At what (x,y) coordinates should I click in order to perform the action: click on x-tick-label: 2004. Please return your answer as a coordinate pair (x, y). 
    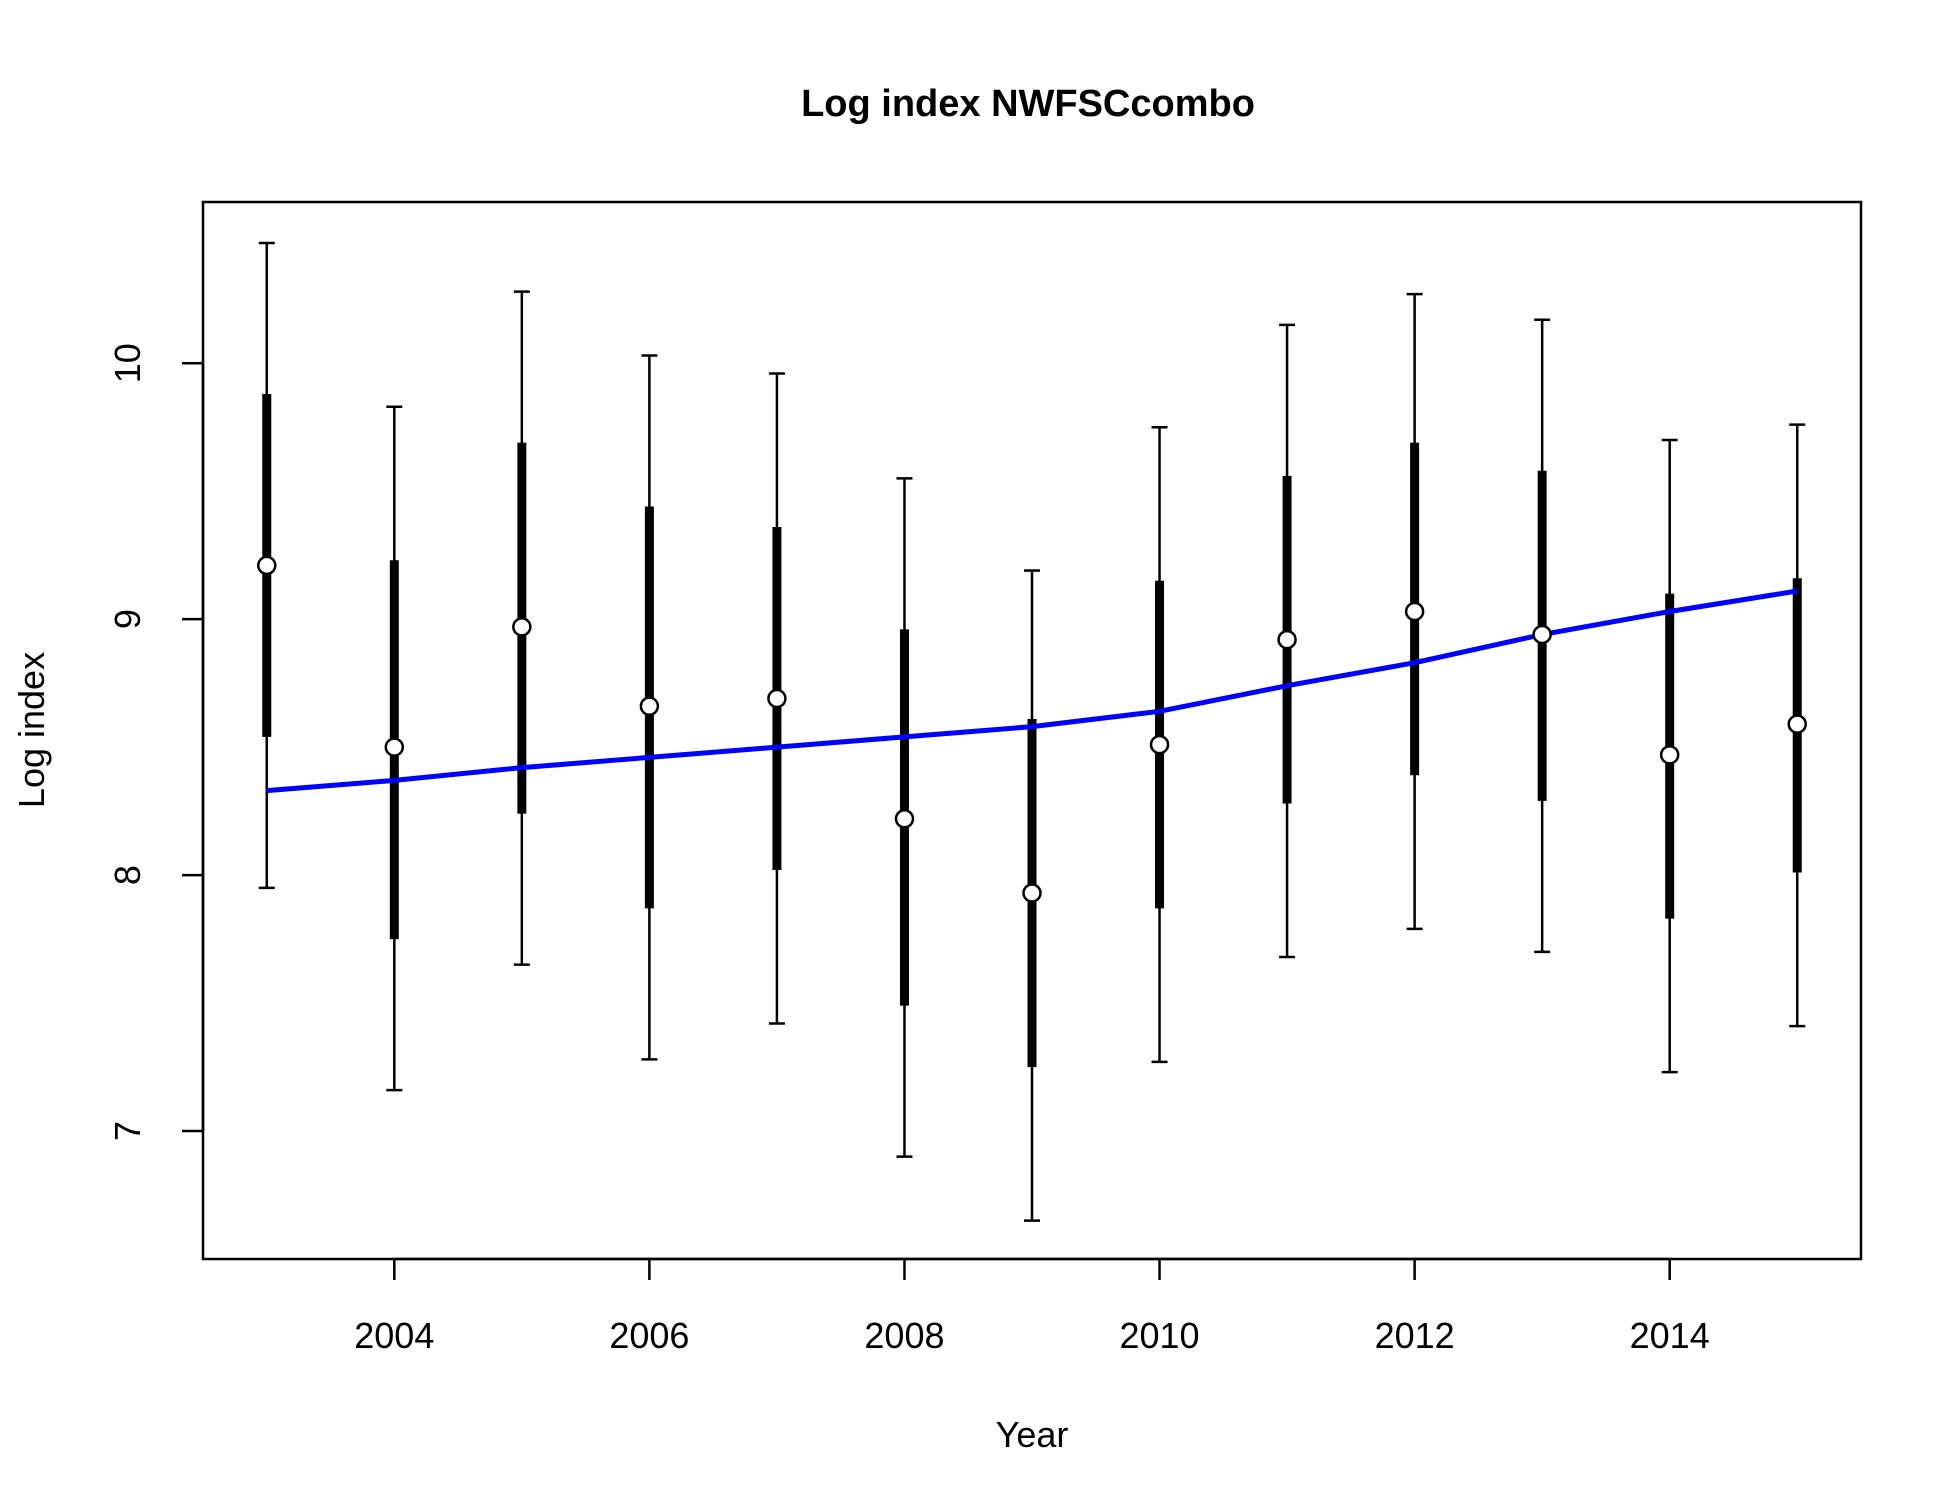
    Looking at the image, I should click on (394, 1335).